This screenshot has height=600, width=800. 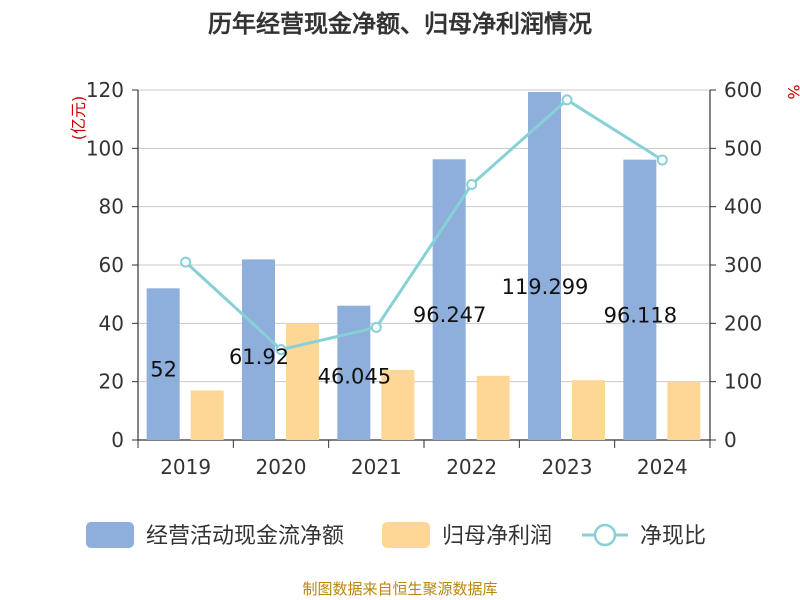 What do you see at coordinates (105, 90) in the screenshot?
I see `left-axis-tick-label: 120` at bounding box center [105, 90].